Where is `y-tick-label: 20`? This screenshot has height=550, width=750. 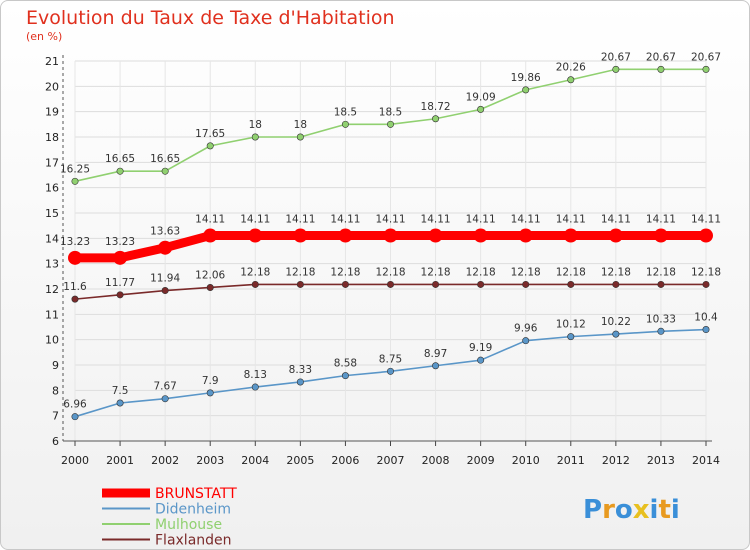 y-tick-label: 20 is located at coordinates (52, 86).